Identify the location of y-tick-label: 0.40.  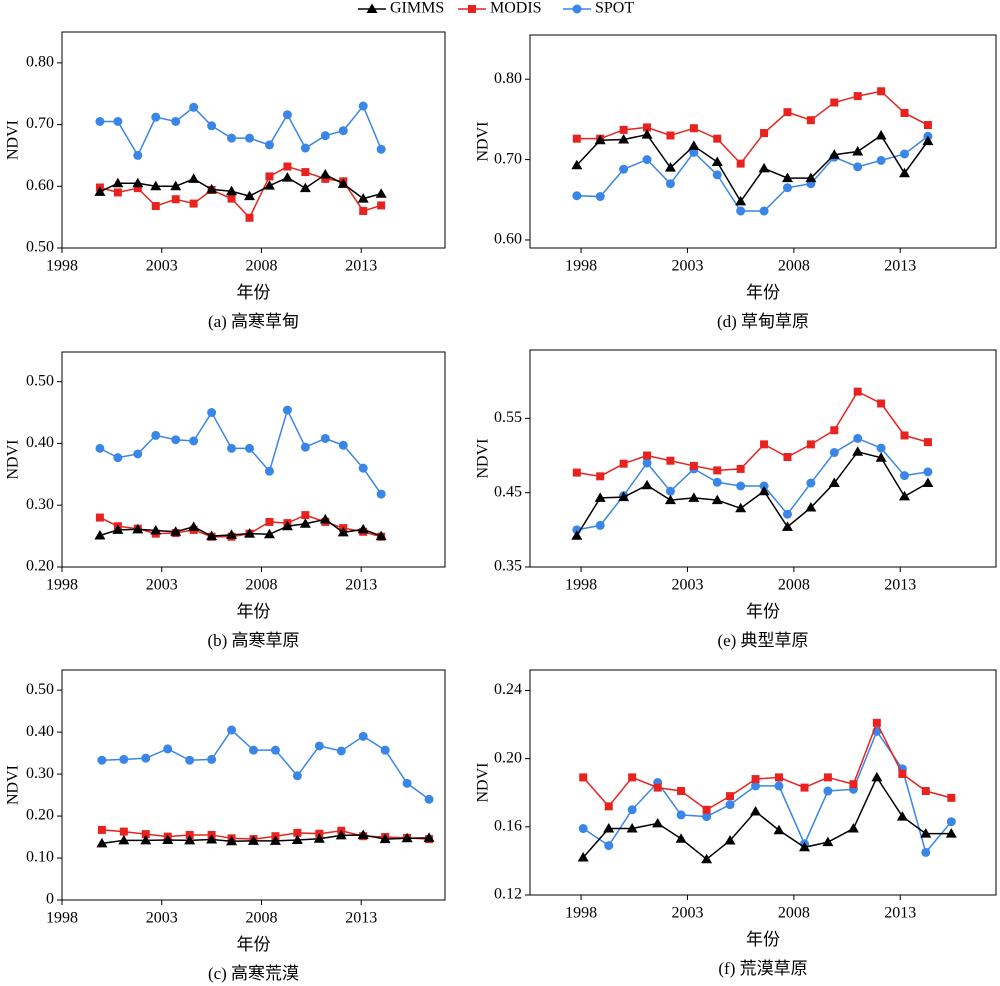
(40, 731).